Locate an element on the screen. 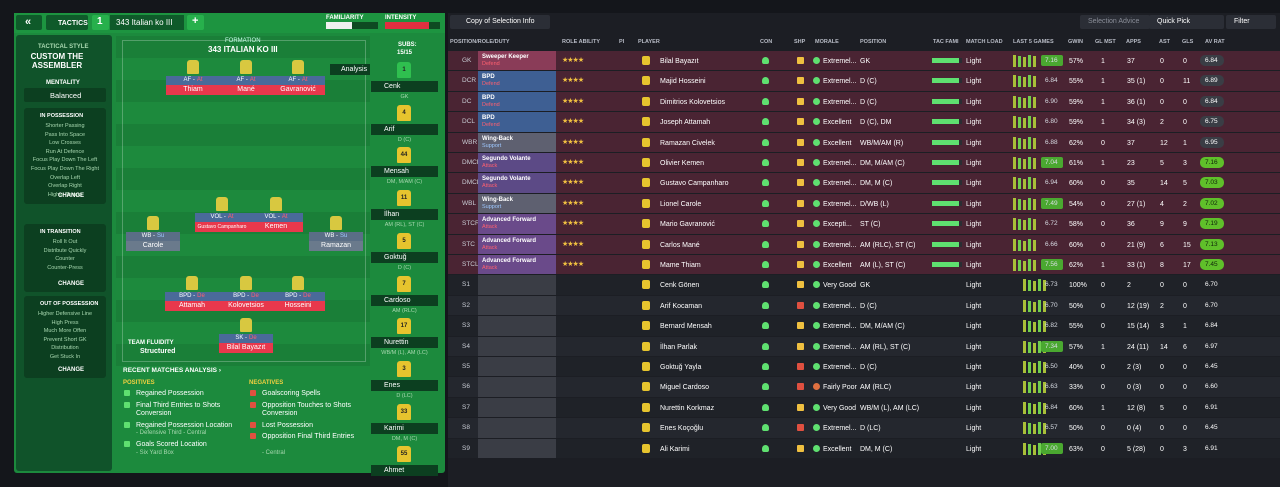  analysis-title: RECENT MATCHES ANALYSIS › is located at coordinates (172, 370).